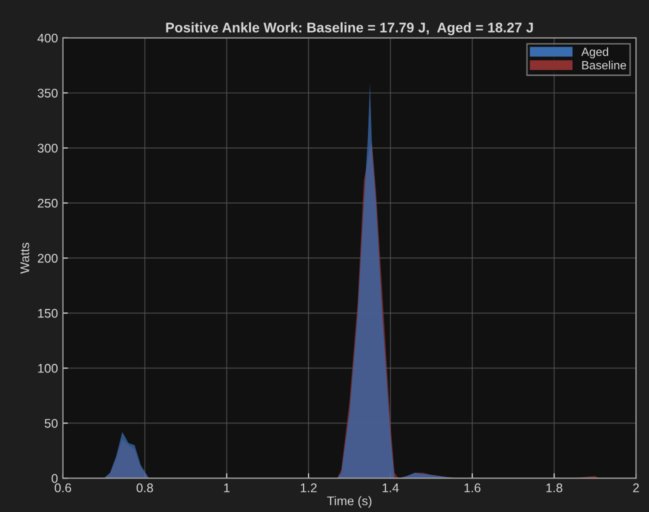  What do you see at coordinates (51, 423) in the screenshot?
I see `y-tick-label: 50` at bounding box center [51, 423].